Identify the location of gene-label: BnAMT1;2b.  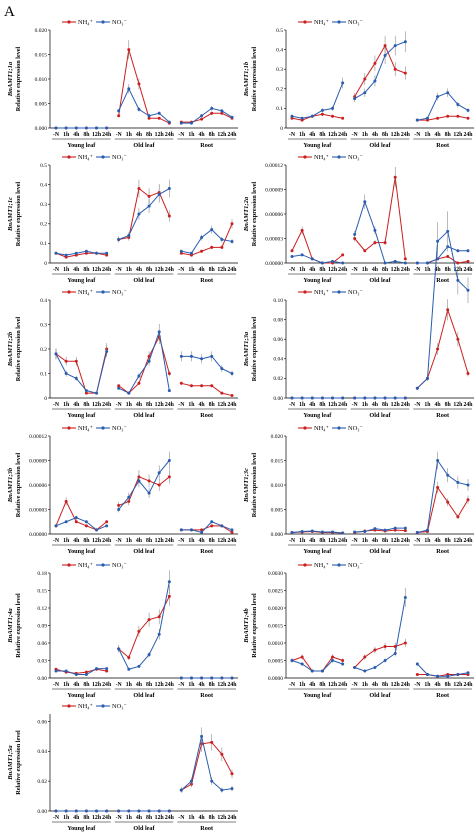
(10, 349).